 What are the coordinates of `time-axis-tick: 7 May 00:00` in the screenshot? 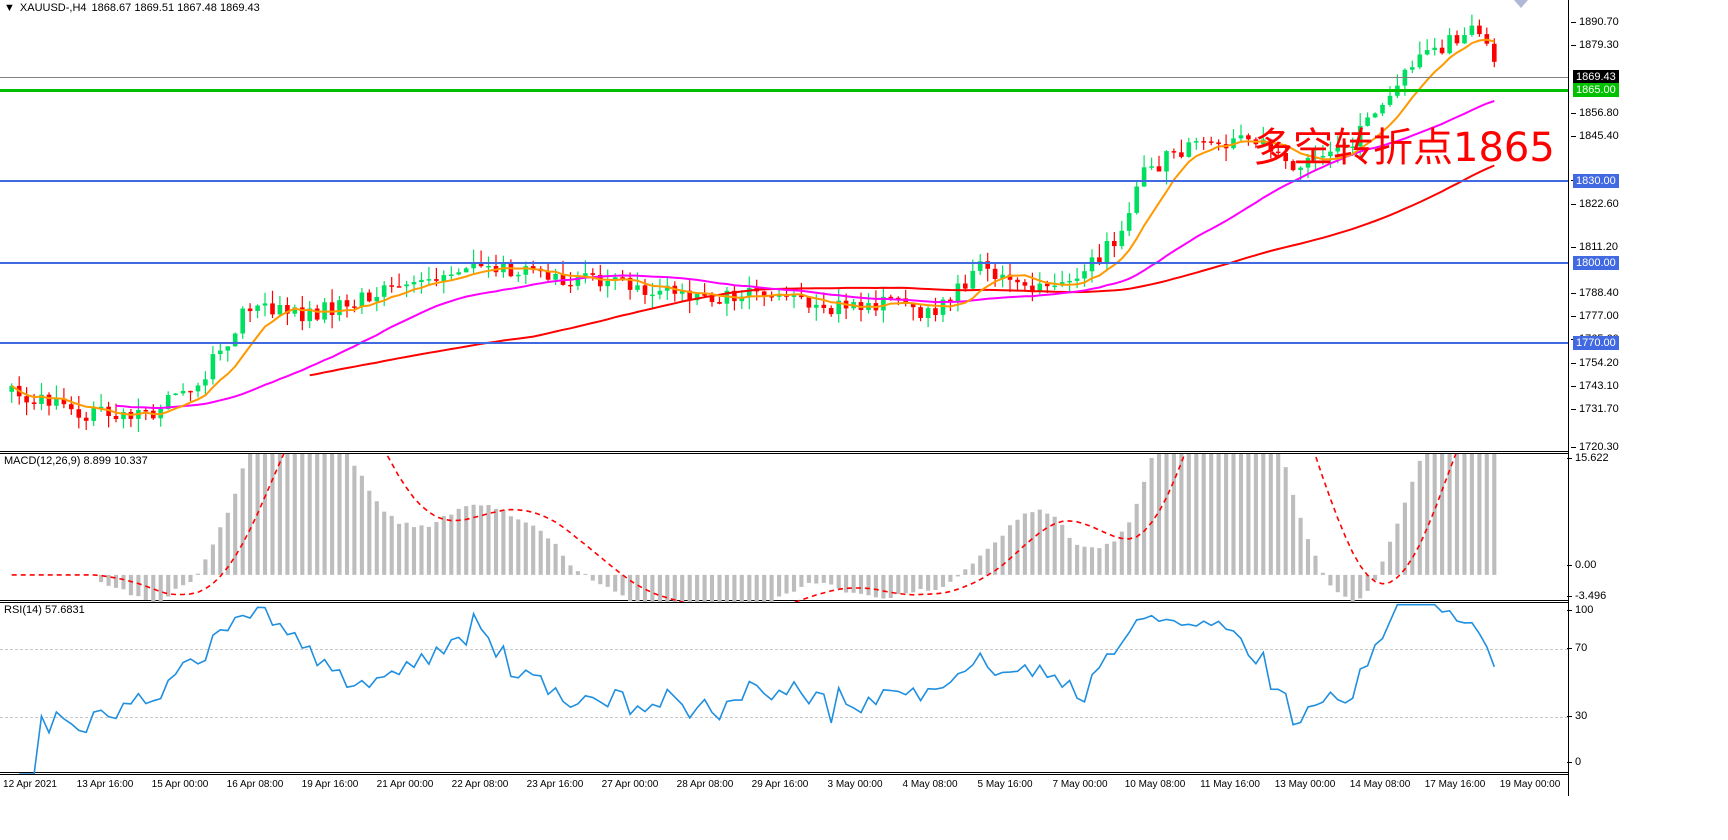 It's located at (1080, 784).